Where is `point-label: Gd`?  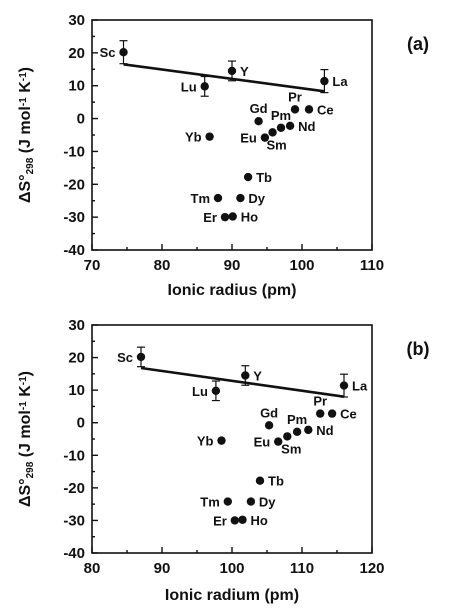
point-label: Gd is located at coordinates (269, 412).